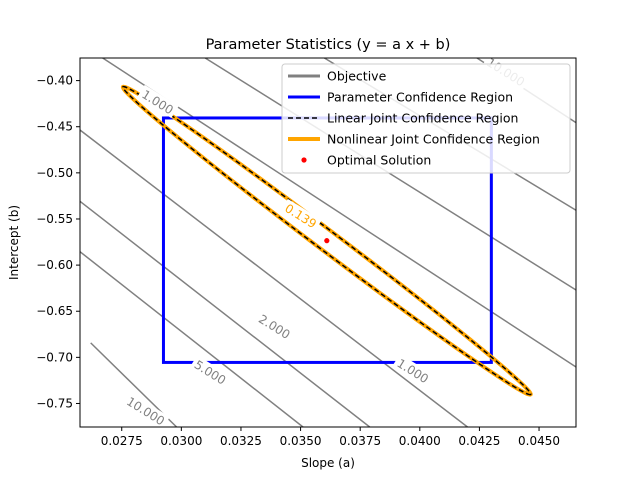  I want to click on legend-label-3: Nonlinear Joint Confidence Region, so click(433, 139).